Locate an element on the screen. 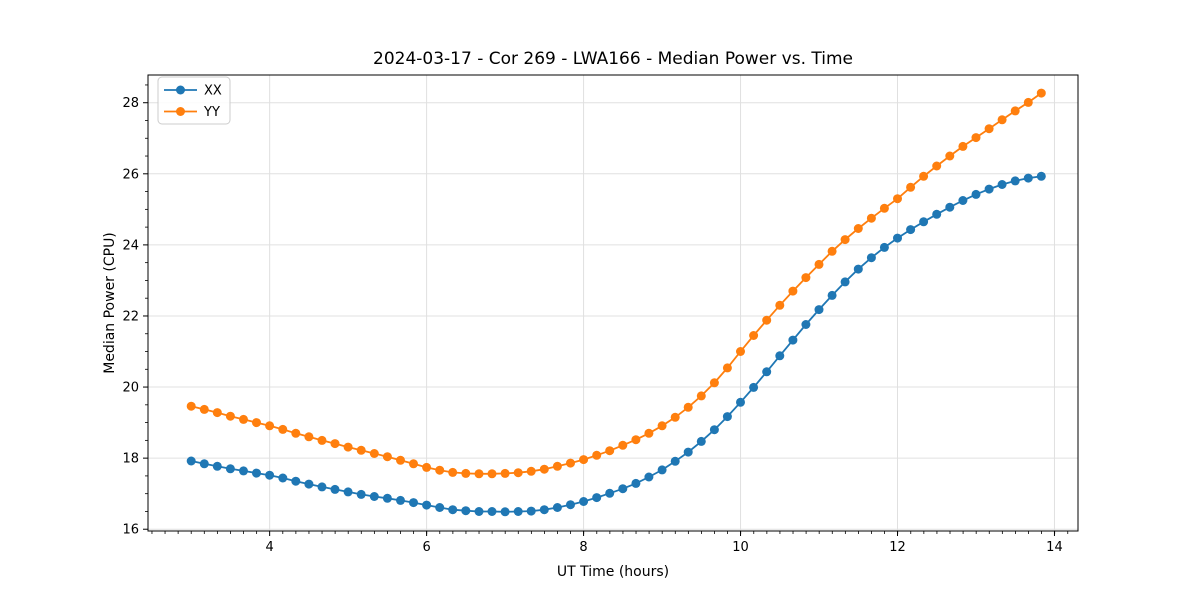 Image resolution: width=1200 pixels, height=600 pixels. legend-item-YY: YY is located at coordinates (192, 112).